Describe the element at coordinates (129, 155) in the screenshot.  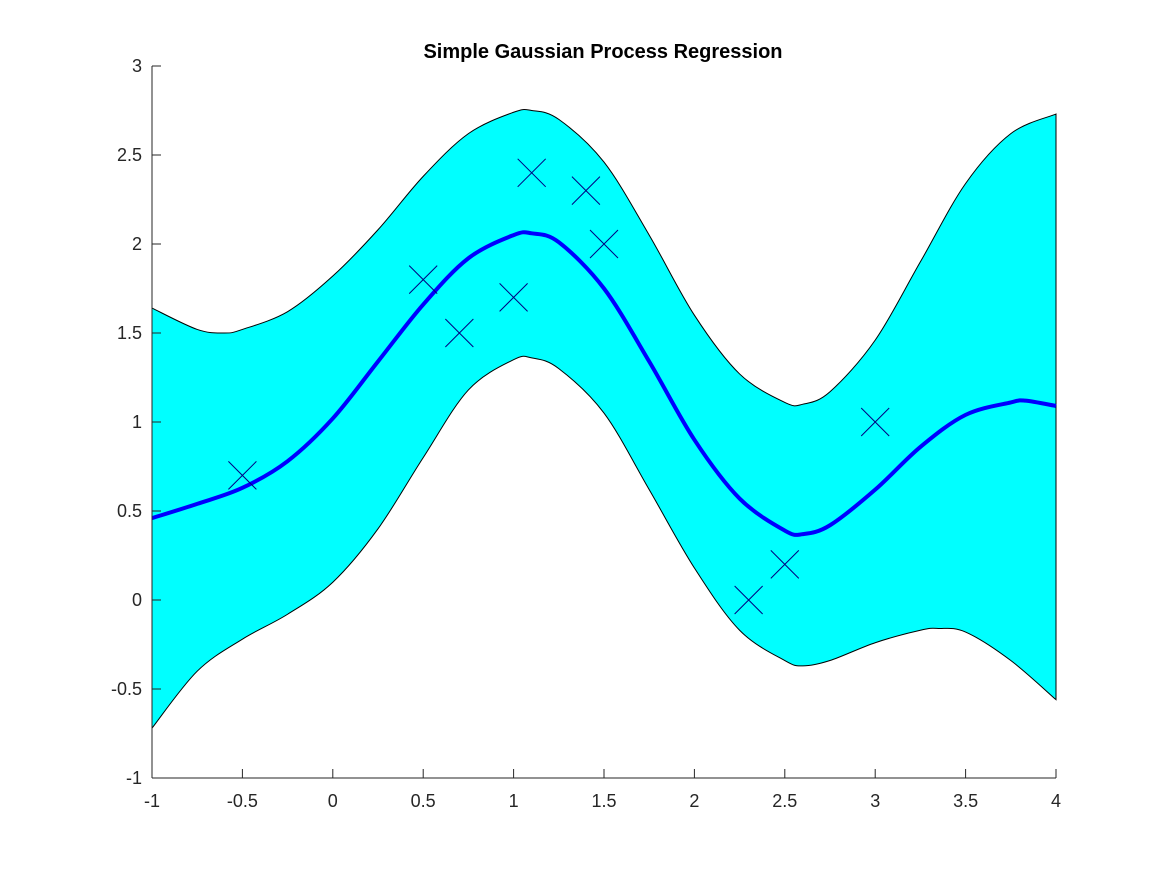
I see `y-tick-label: 2.5` at that location.